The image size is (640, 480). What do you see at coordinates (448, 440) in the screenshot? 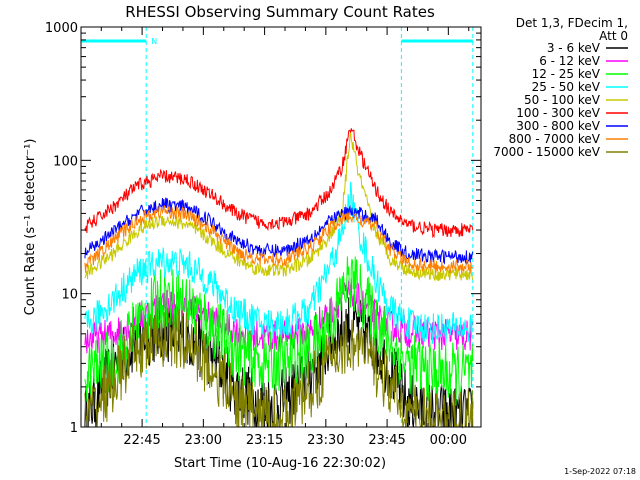
I see `x-tick-label-5: 00:00` at bounding box center [448, 440].